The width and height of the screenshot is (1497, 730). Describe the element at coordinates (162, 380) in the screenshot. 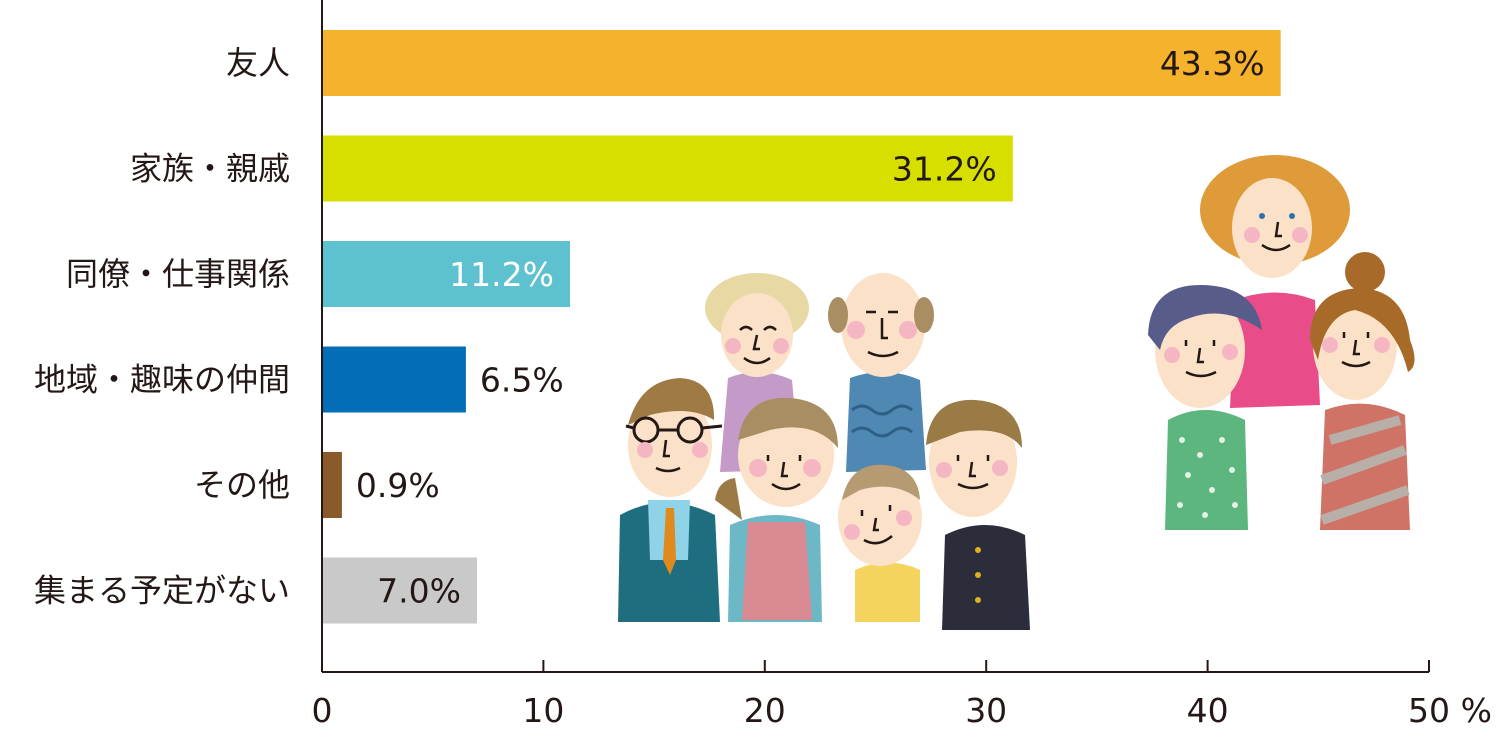

I see `category-label-3: 地域・趣味の仲間` at that location.